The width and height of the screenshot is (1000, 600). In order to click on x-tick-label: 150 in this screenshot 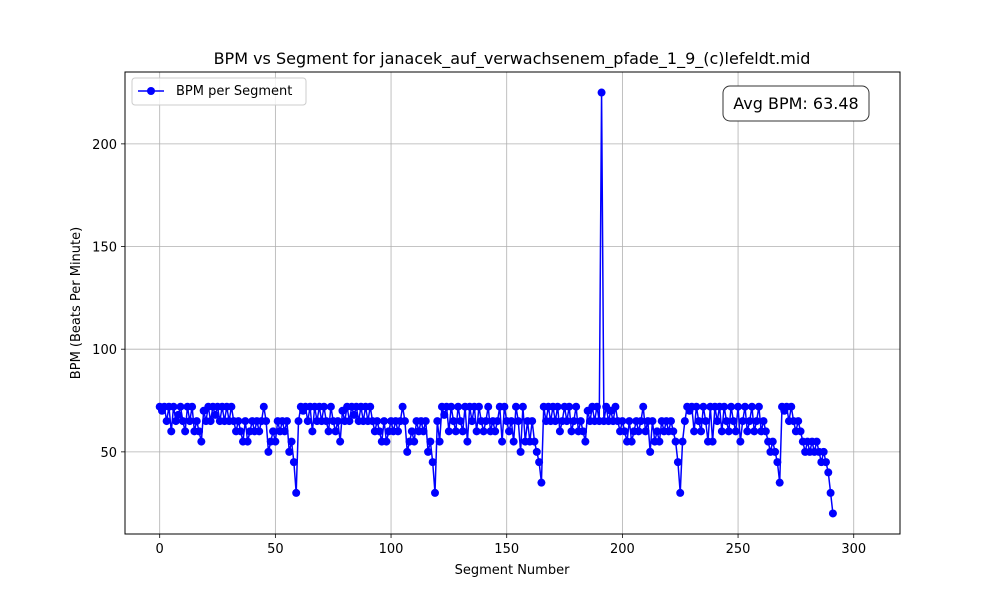, I will do `click(506, 549)`.